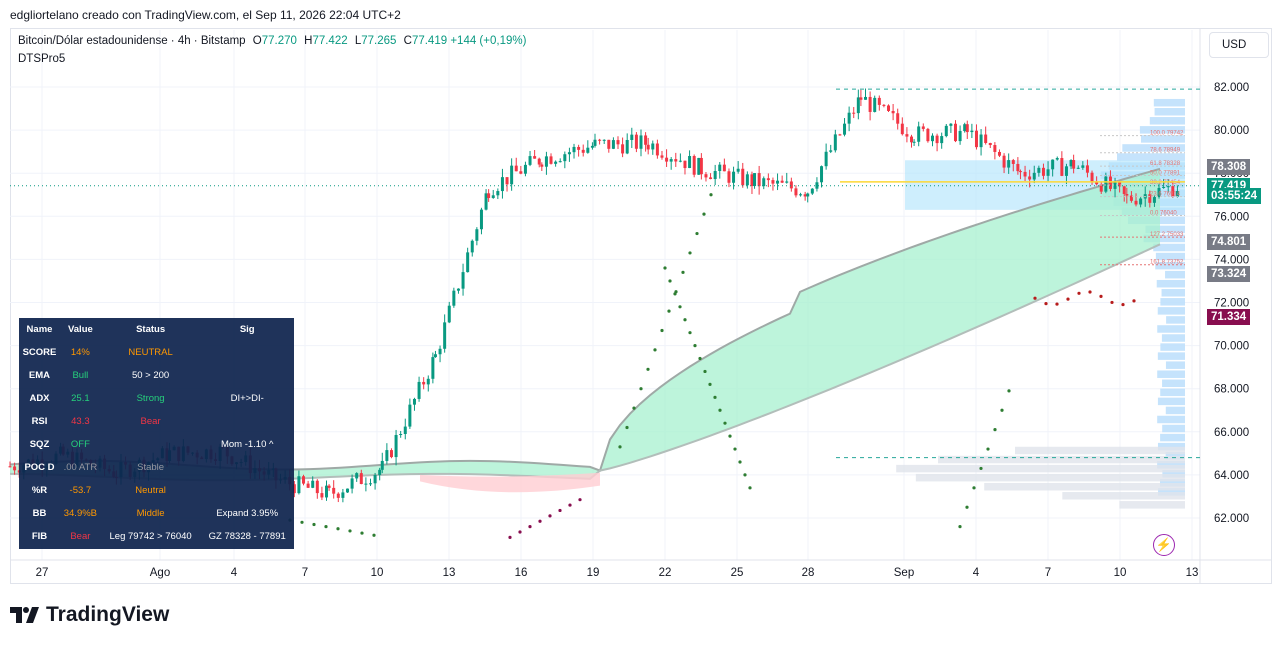  Describe the element at coordinates (39, 536) in the screenshot. I see `row-name: FIB` at that location.